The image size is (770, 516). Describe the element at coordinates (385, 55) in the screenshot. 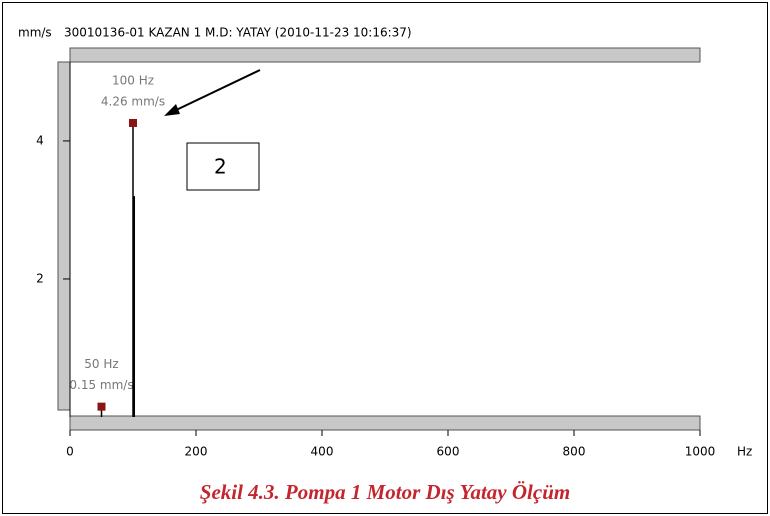

I see `scroll-bar-top` at that location.